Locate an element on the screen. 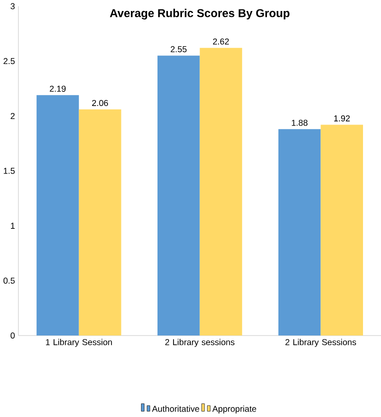 The image size is (381, 417). data-label: 2.55 is located at coordinates (178, 49).